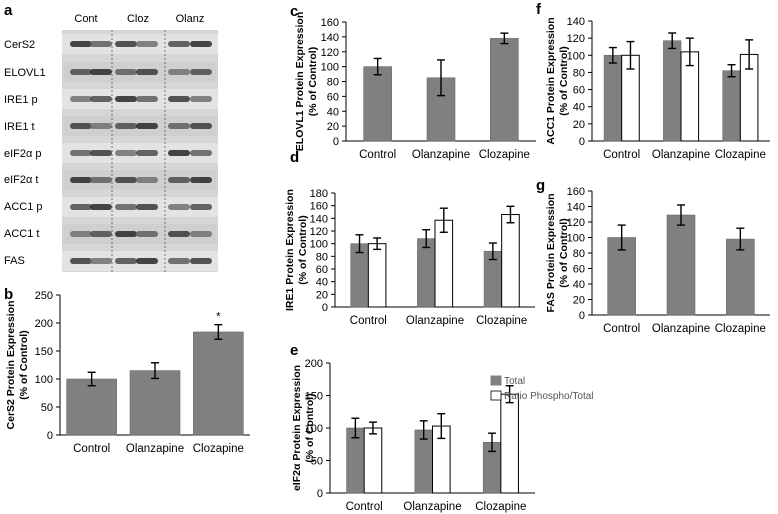 This screenshot has width=778, height=514. I want to click on y-tick-label: 120, so click(576, 39).